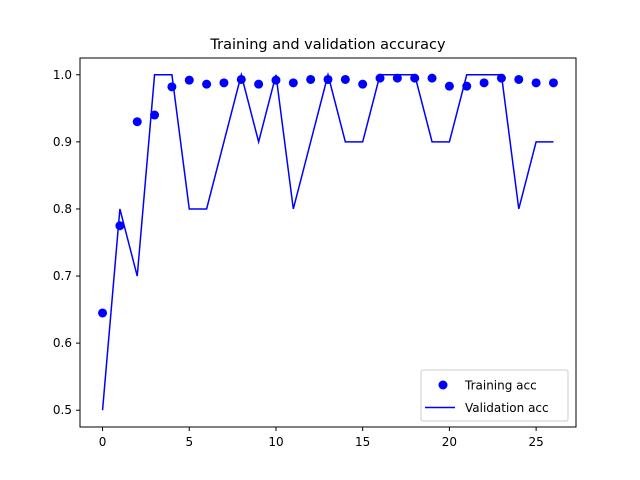 Image resolution: width=640 pixels, height=480 pixels. I want to click on y-tick-label: 0.6, so click(62, 343).